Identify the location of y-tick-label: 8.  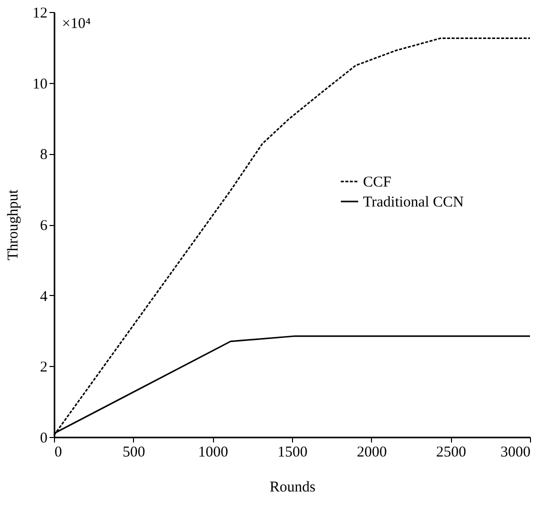
(44, 155).